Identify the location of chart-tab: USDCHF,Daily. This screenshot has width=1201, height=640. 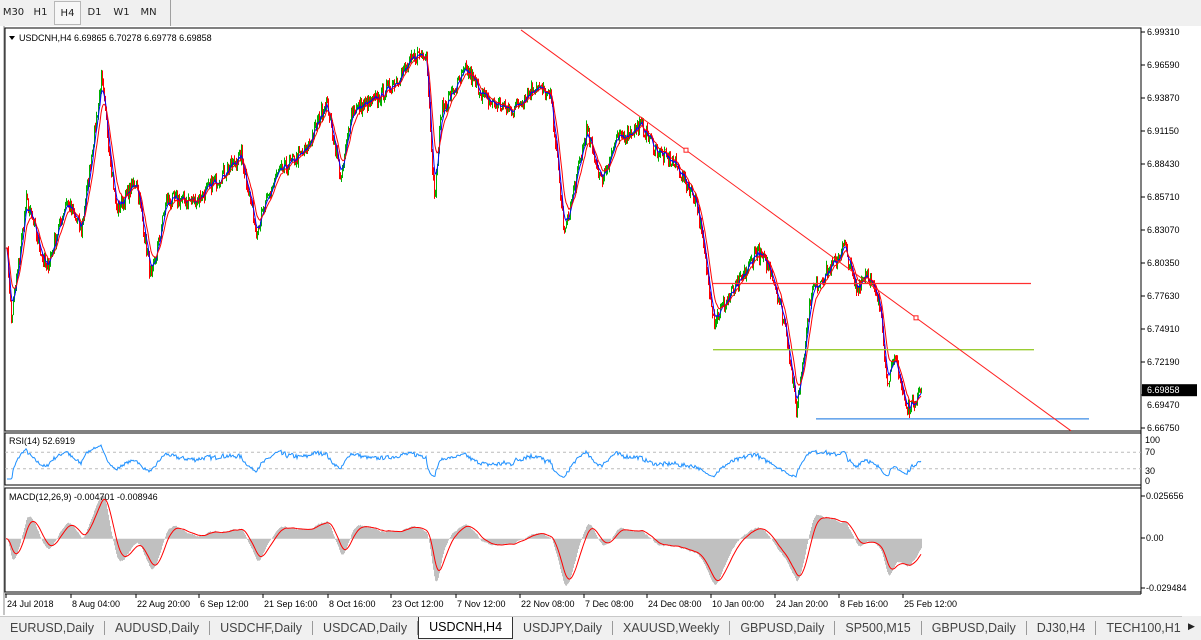
(262, 628).